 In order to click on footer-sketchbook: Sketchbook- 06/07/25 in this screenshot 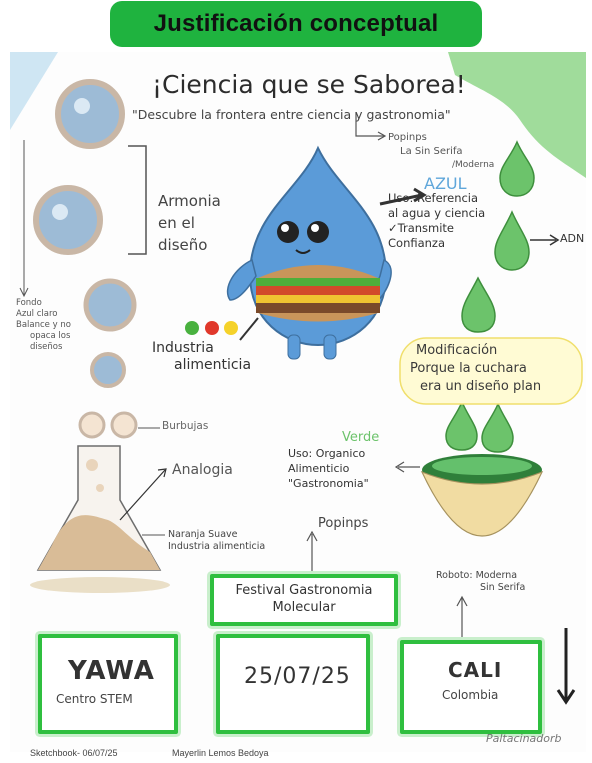, I will do `click(74, 753)`.